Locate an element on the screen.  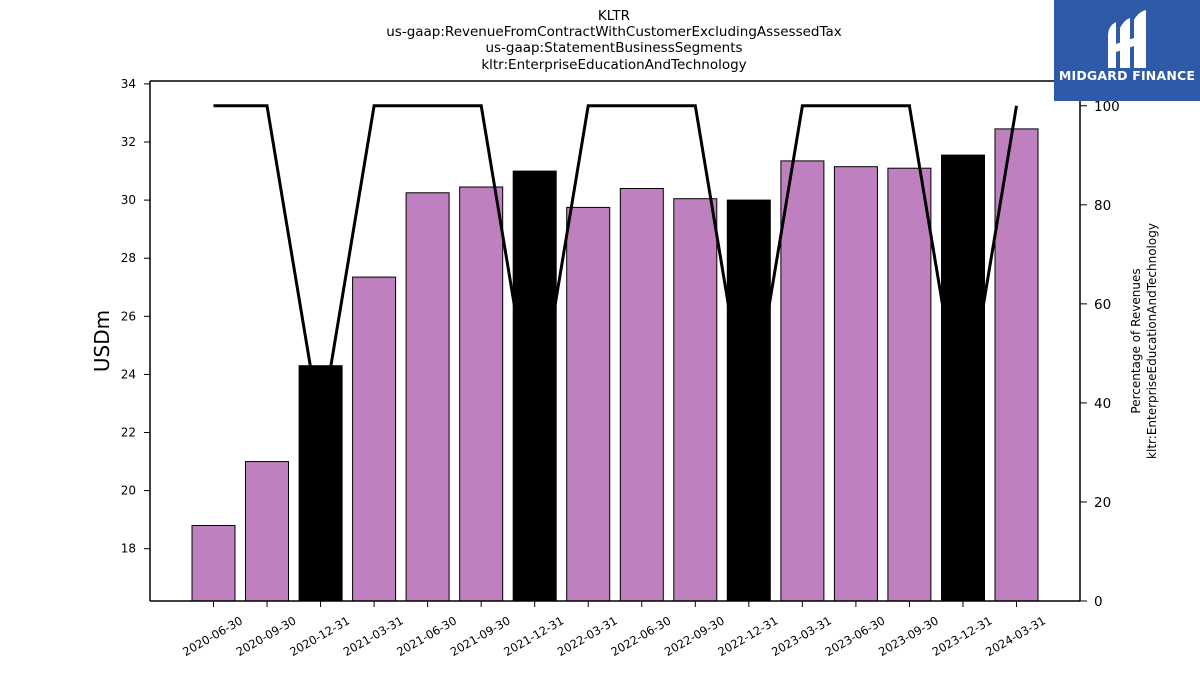
y2-tick-label: 60 is located at coordinates (1102, 305).